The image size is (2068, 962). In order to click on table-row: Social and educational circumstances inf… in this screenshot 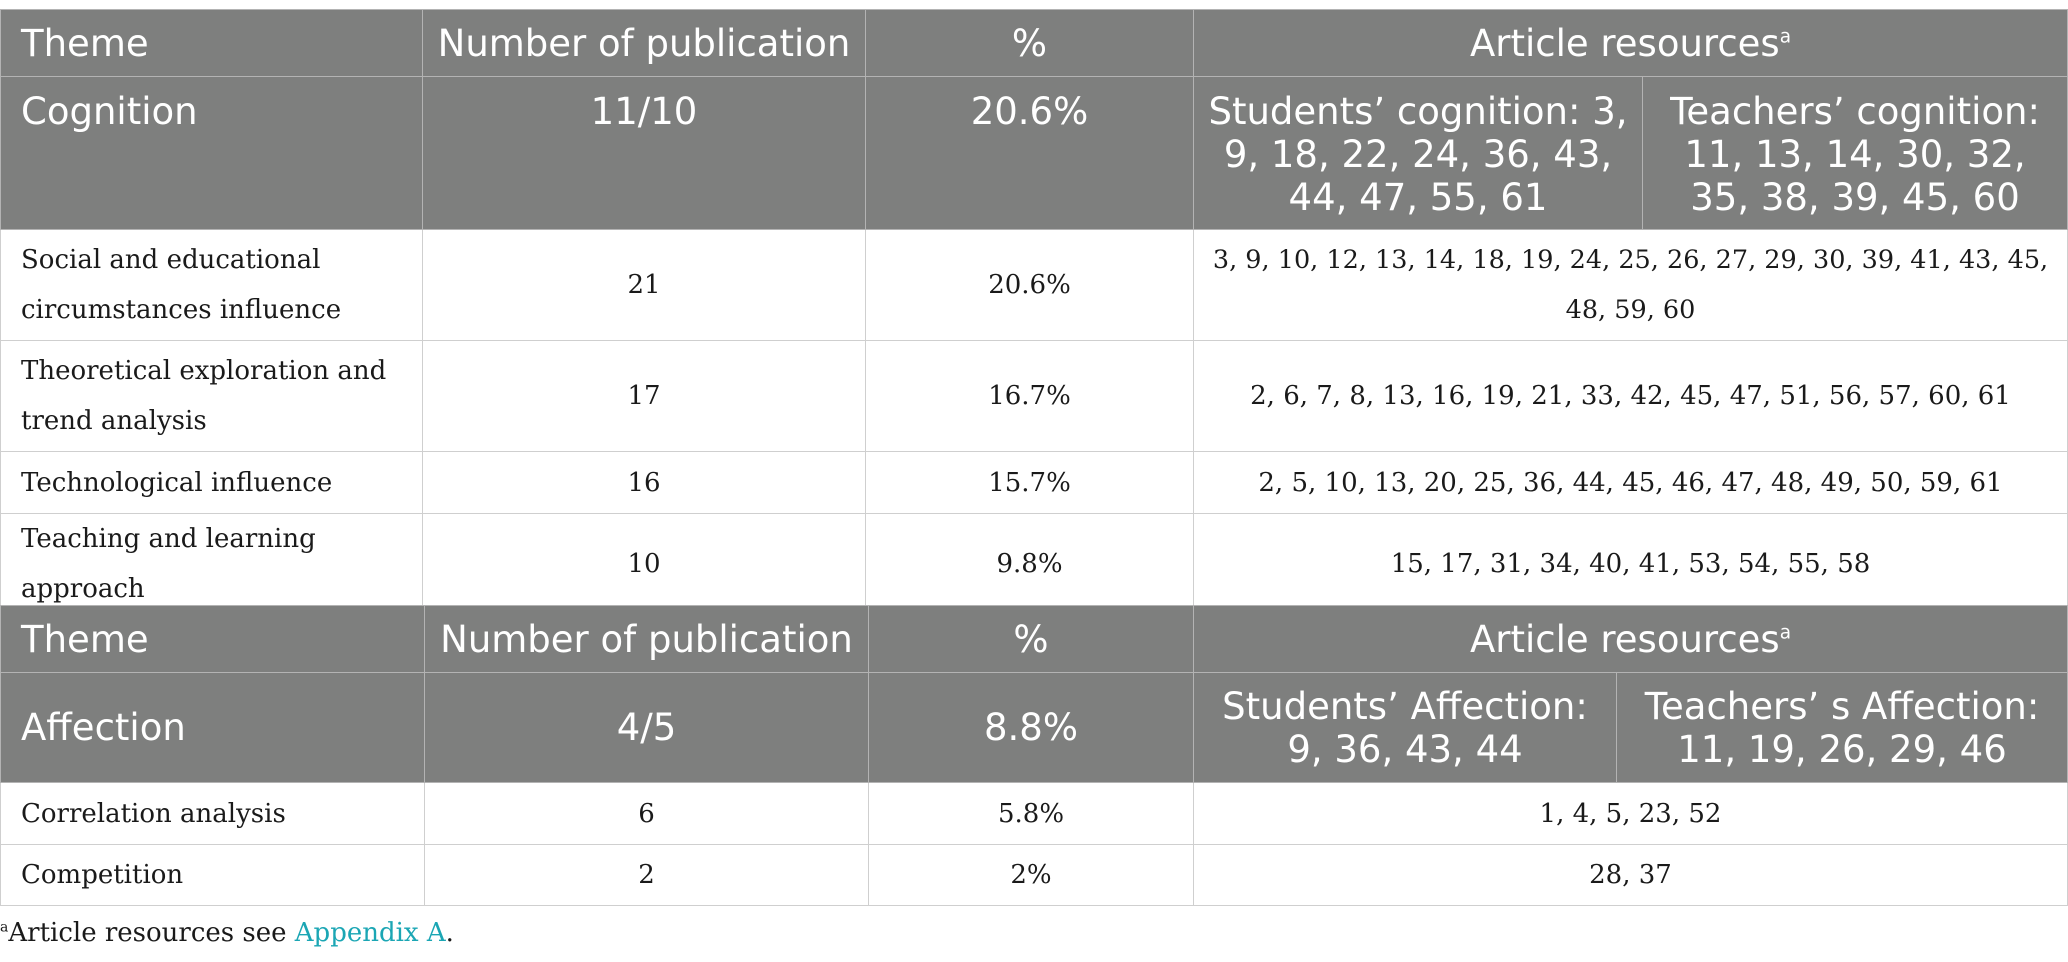, I will do `click(1034, 285)`.